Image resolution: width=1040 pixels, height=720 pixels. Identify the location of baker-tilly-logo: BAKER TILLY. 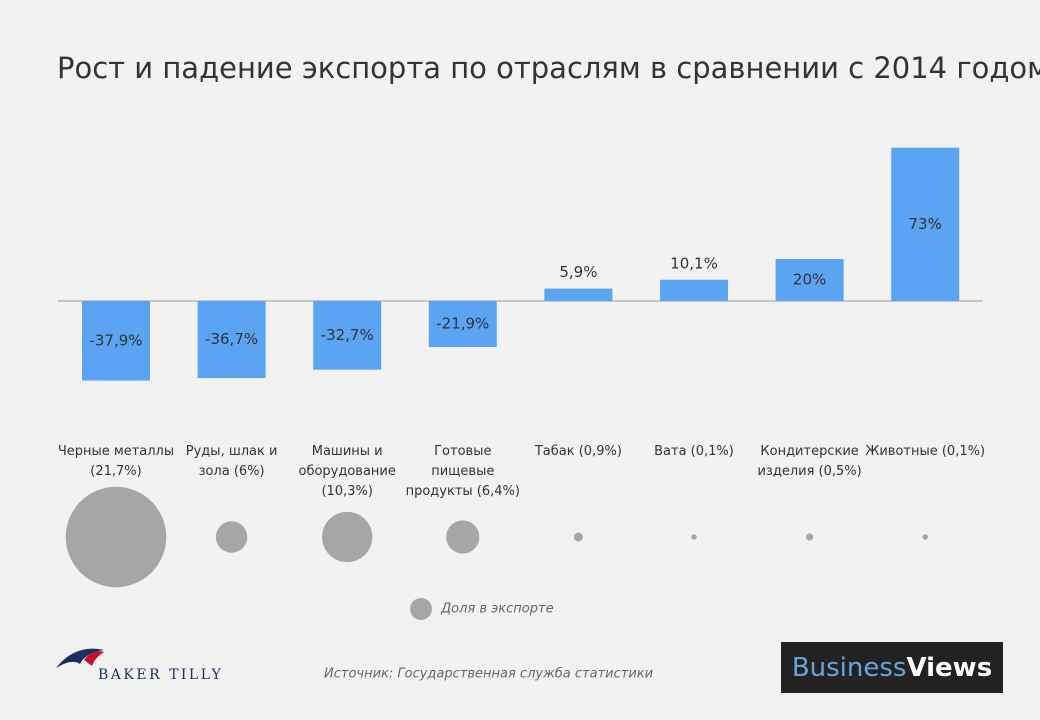
(139, 665).